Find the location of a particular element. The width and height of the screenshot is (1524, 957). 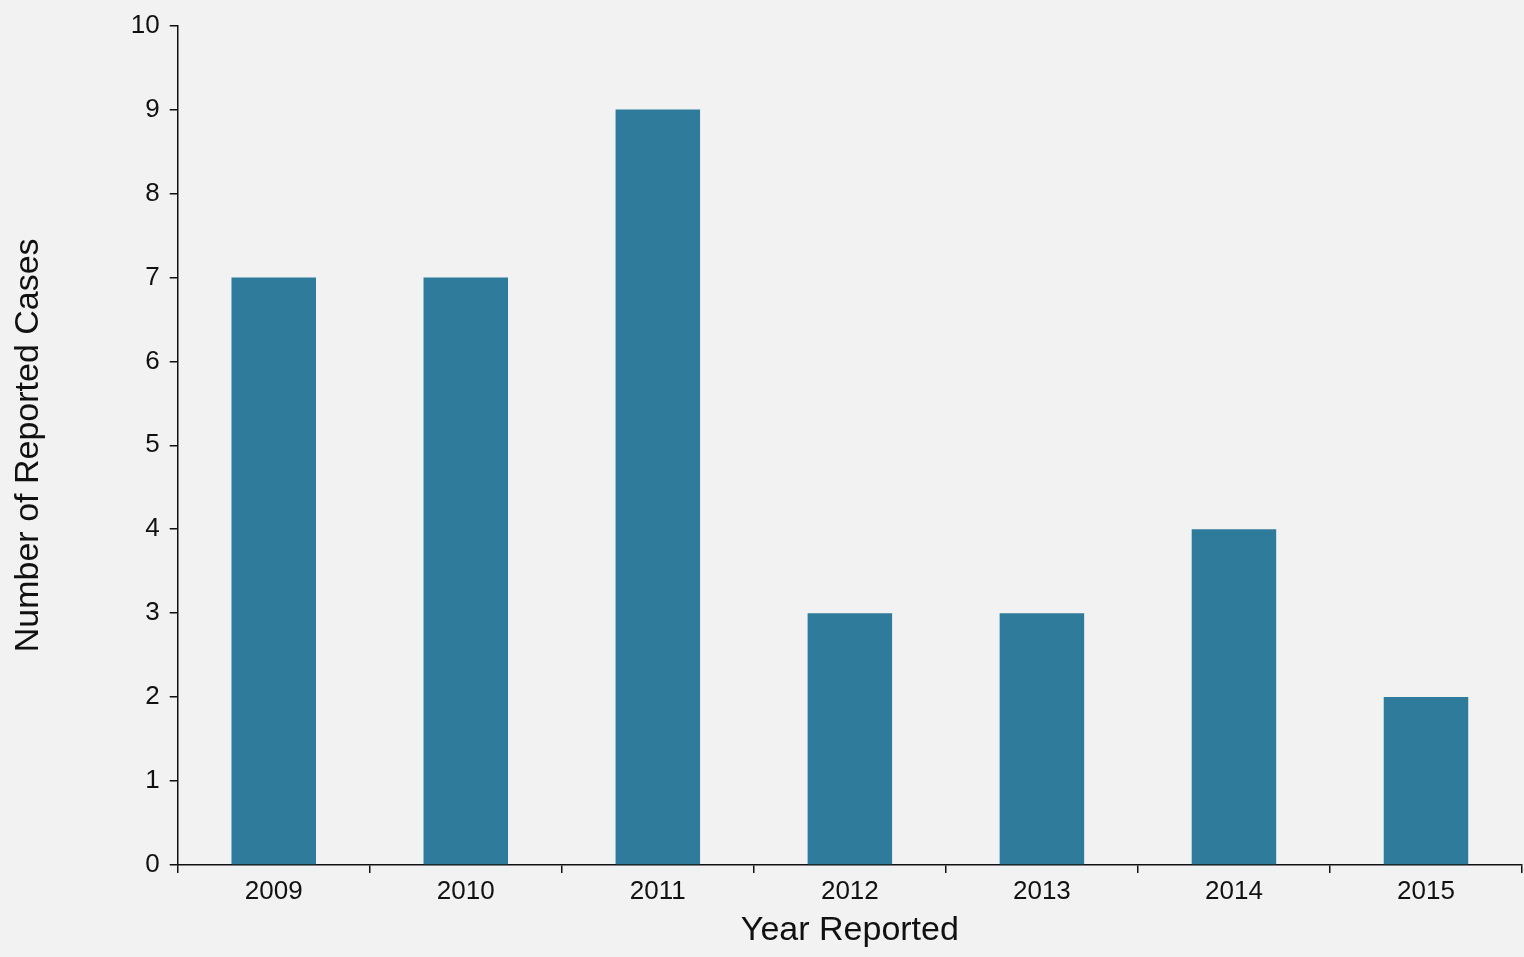

y-tick-label: 1 is located at coordinates (152, 779).